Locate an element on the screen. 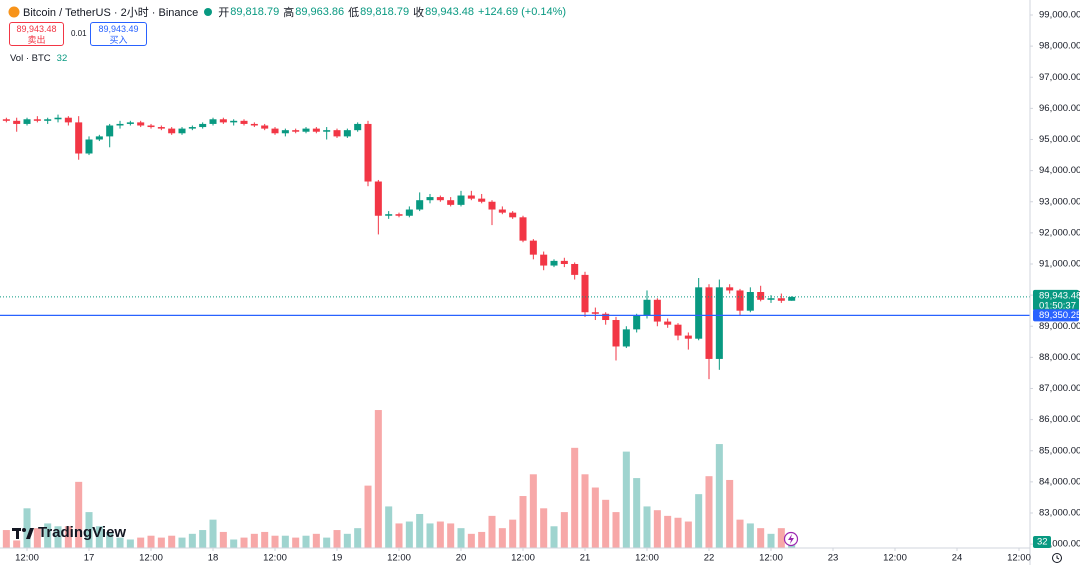  buy-price: 89,943.49 is located at coordinates (118, 29).